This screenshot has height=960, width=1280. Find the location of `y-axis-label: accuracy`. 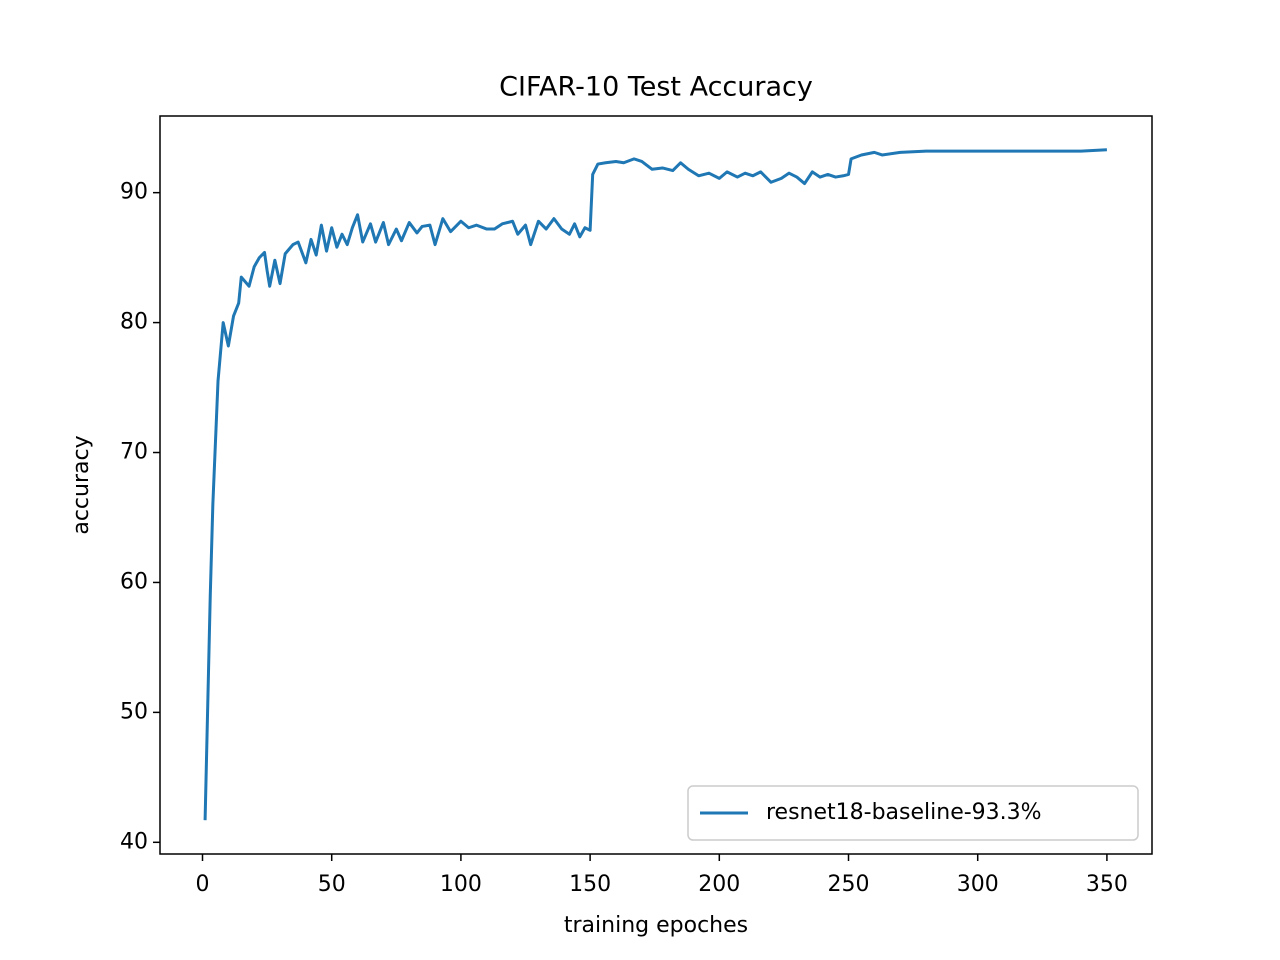

y-axis-label: accuracy is located at coordinates (81, 484).